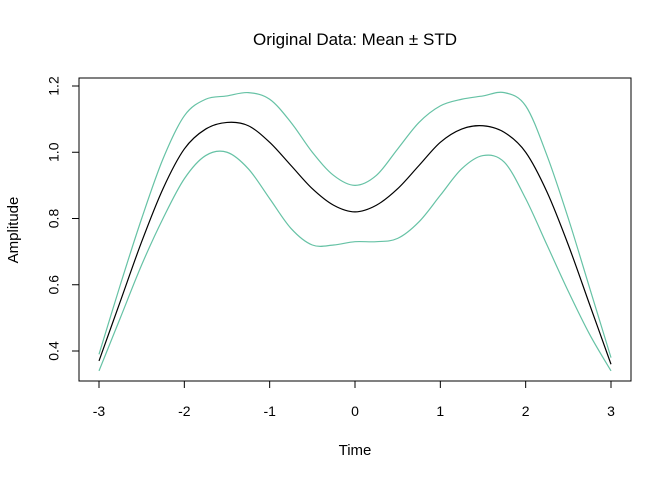 The width and height of the screenshot is (672, 480). Describe the element at coordinates (54, 219) in the screenshot. I see `y-tick-label: 0.8` at that location.